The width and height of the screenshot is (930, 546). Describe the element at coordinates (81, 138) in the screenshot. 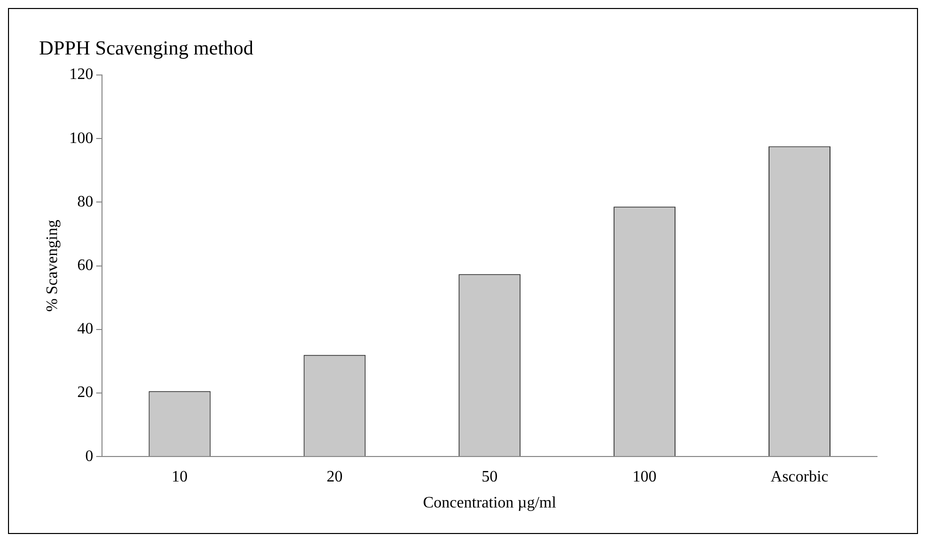

I see `y-tick-label: 100` at that location.